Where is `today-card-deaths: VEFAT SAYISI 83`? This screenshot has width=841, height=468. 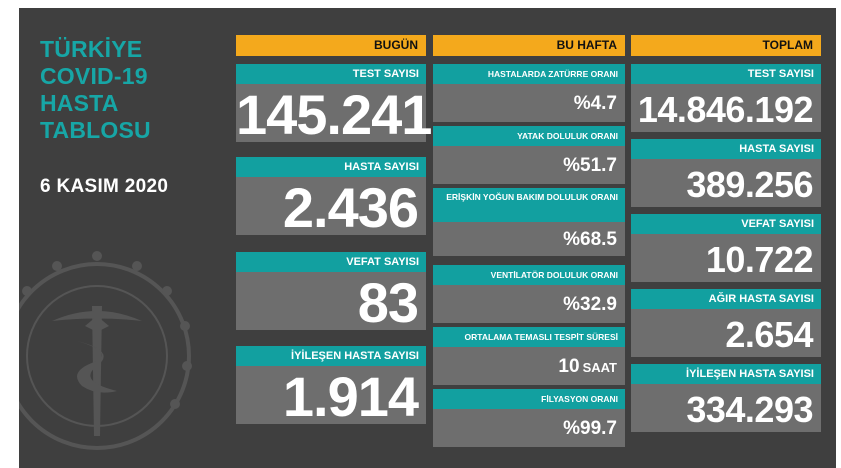 today-card-deaths: VEFAT SAYISI 83 is located at coordinates (331, 293).